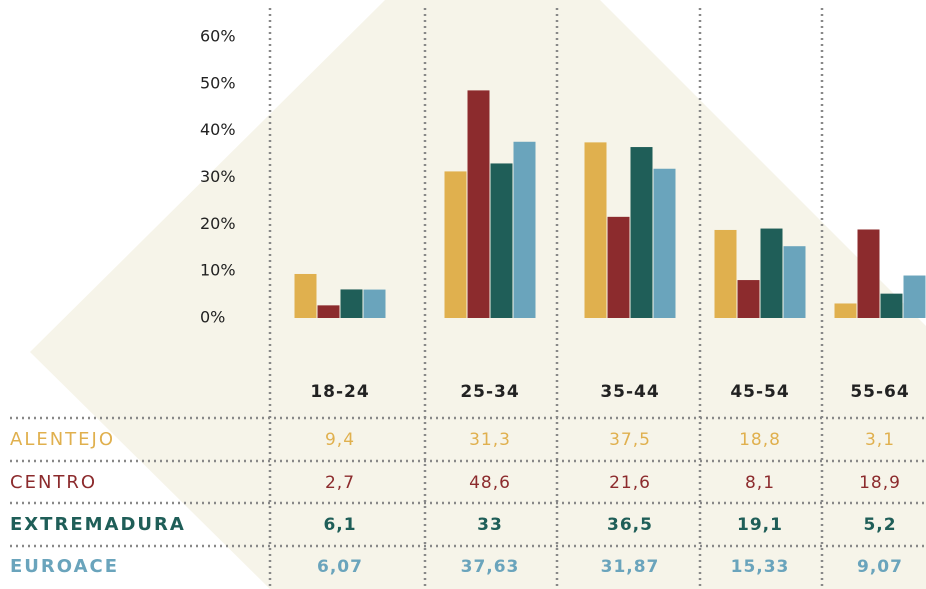  What do you see at coordinates (64, 566) in the screenshot?
I see `row-label: EUROACE` at bounding box center [64, 566].